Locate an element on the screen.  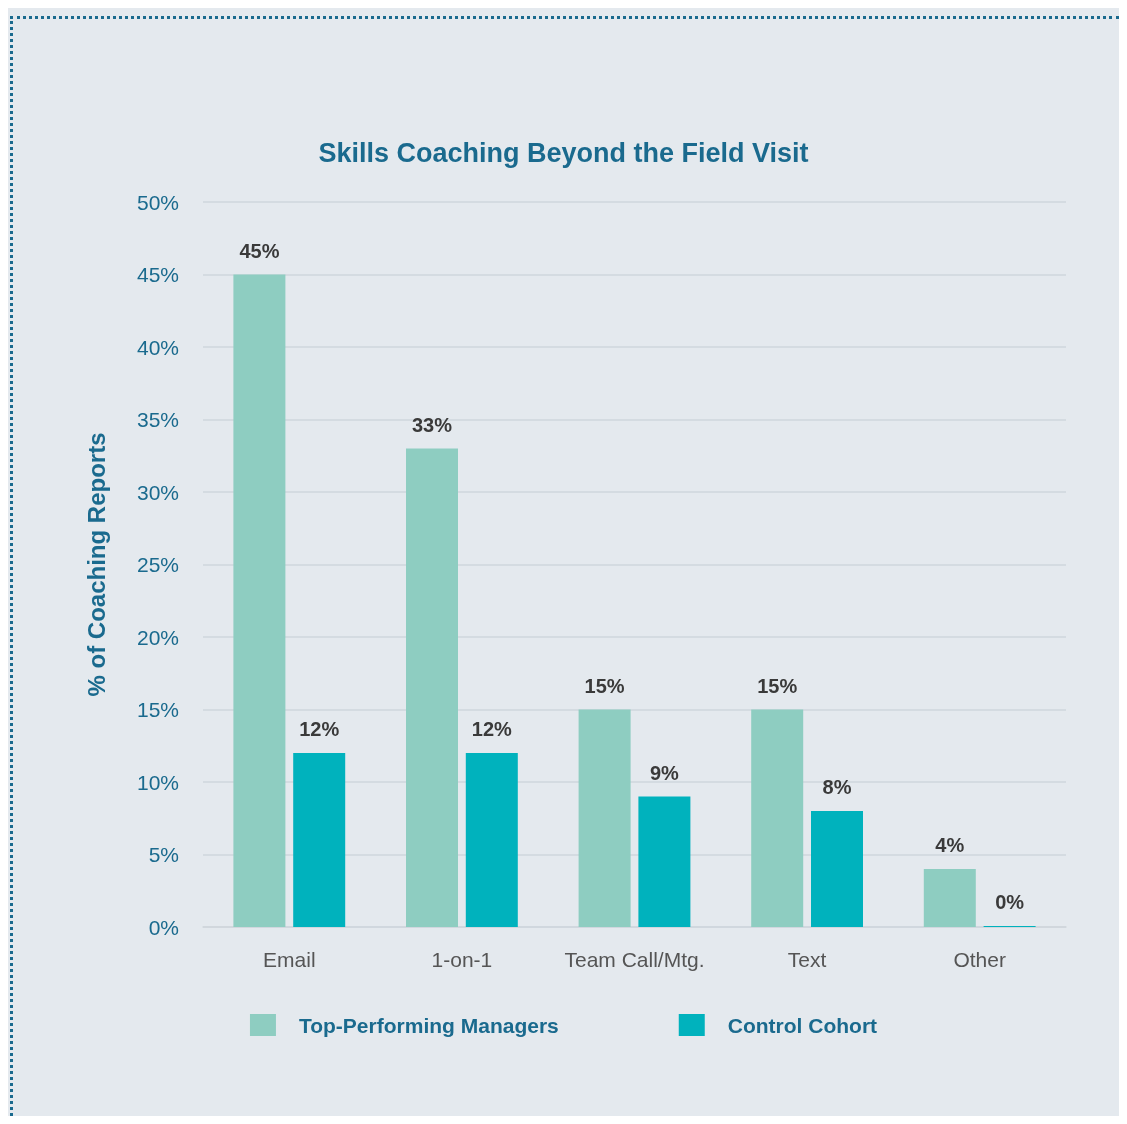
x-tick-label: Team Call/Mtg. is located at coordinates (634, 959).